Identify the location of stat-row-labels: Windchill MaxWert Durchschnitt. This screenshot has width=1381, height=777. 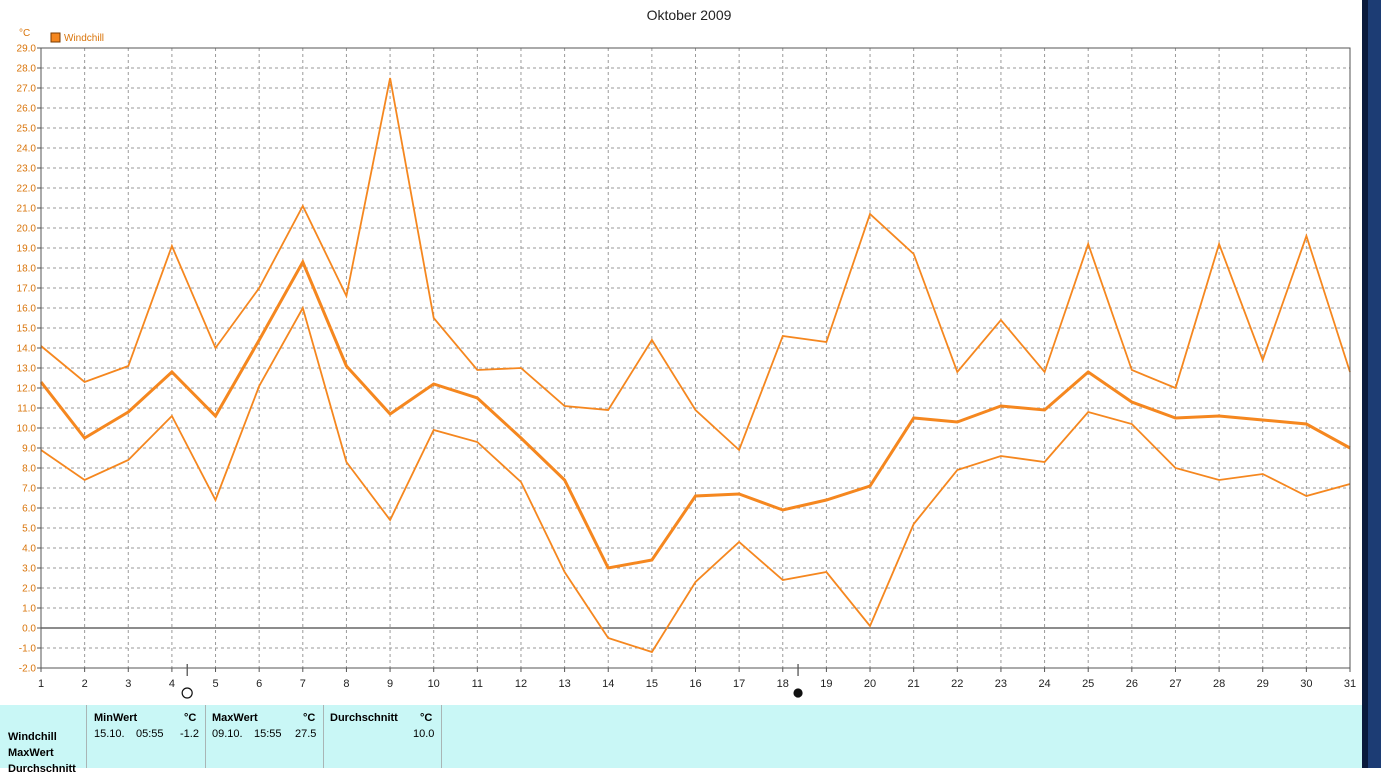
(42, 753).